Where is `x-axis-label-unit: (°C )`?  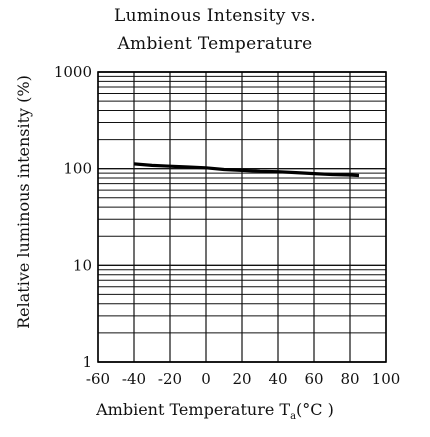 x-axis-label-unit: (°C ) is located at coordinates (315, 409).